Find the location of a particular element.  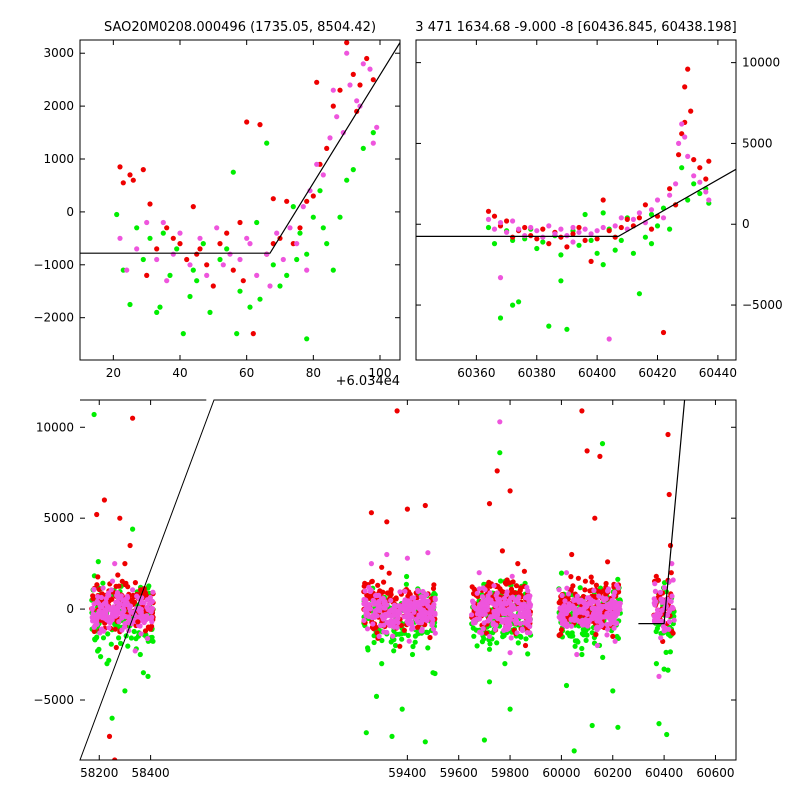

fit-line is located at coordinates (576, 202).